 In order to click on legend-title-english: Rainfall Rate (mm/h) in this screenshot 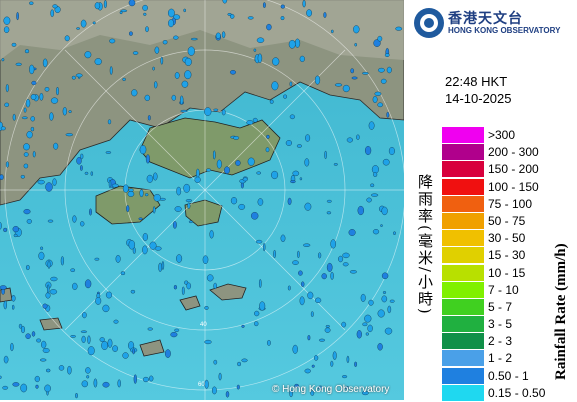, I will do `click(561, 311)`.